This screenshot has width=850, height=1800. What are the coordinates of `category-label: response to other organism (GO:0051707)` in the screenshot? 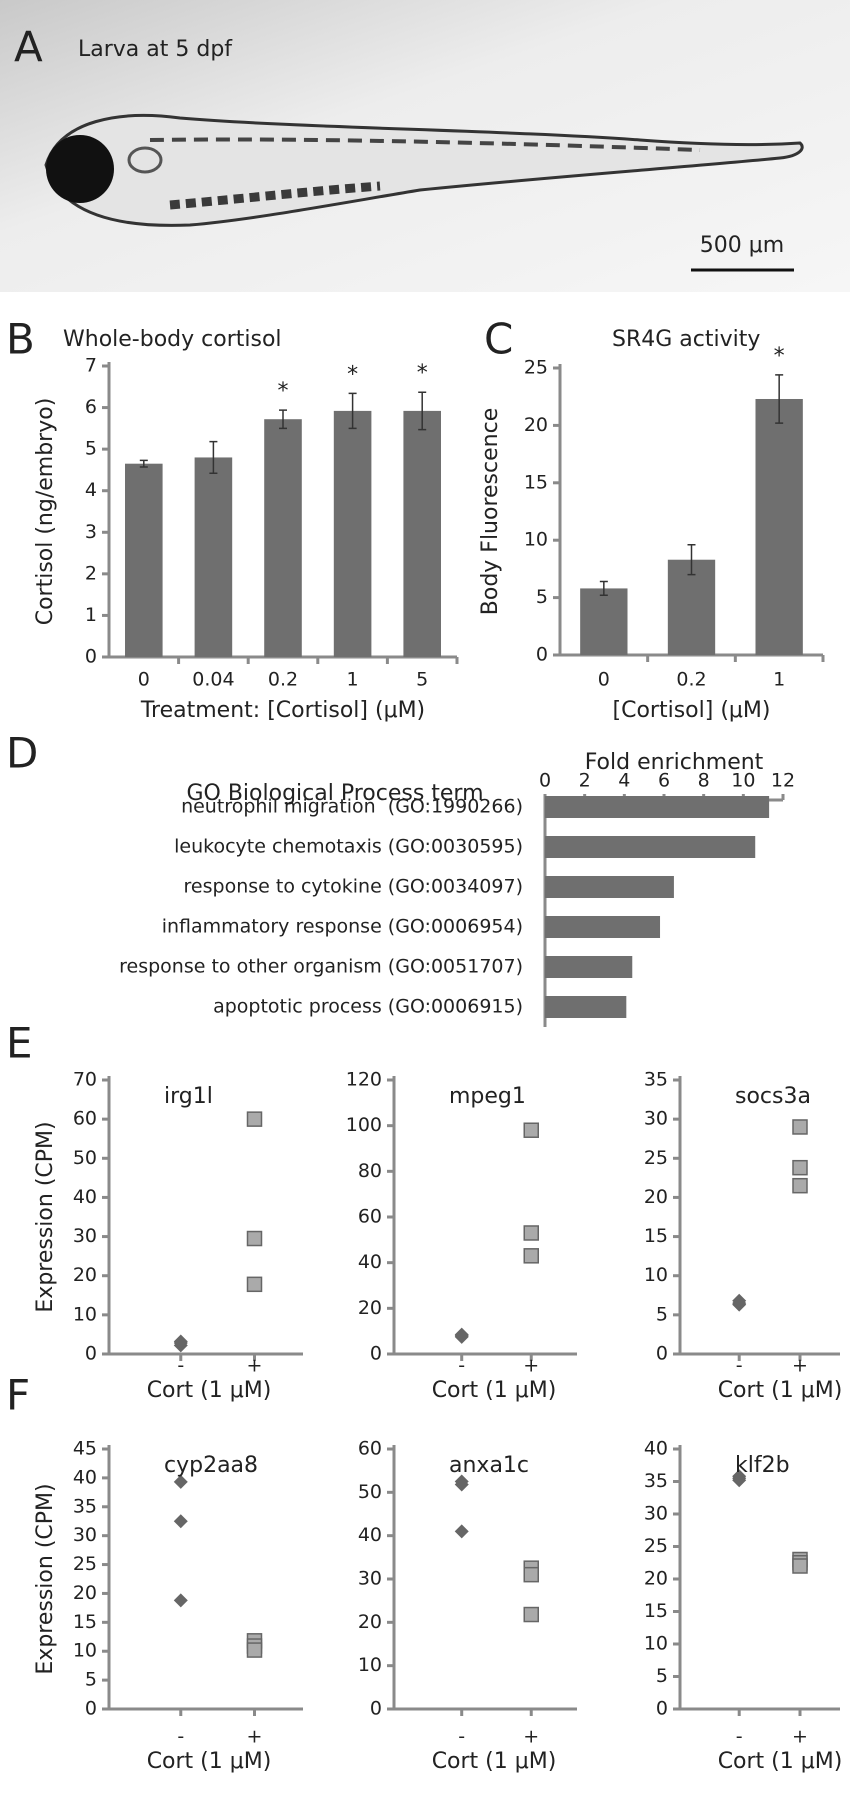 It's located at (321, 967).